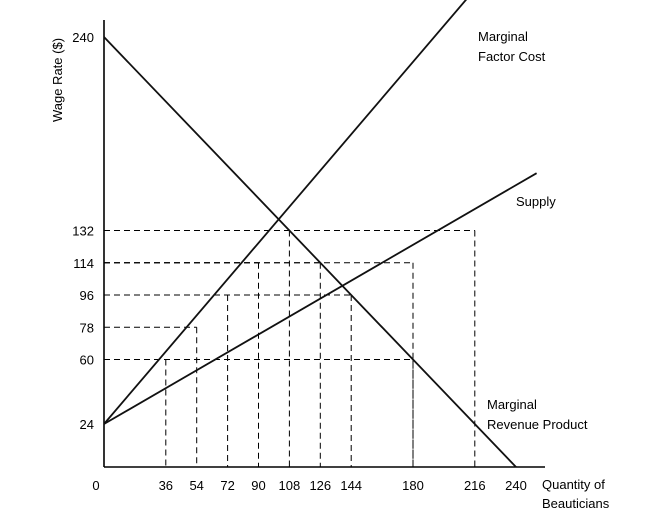  I want to click on x-axis-label-line-2: Beauticians, so click(576, 503).